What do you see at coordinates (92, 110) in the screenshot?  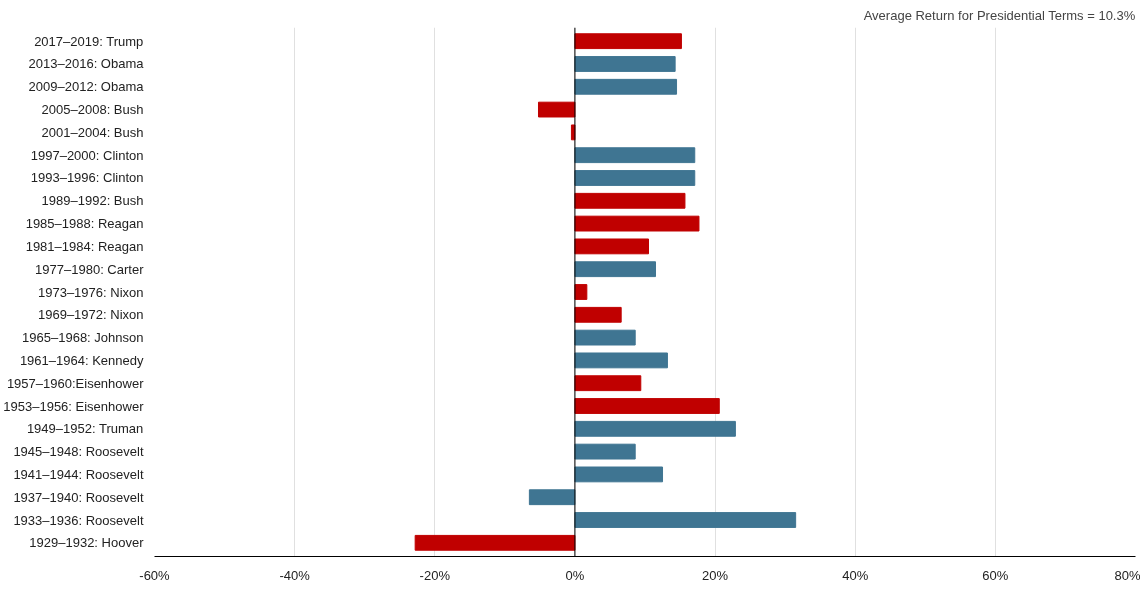 I see `y-tick-label: 2005–2008: Bush` at bounding box center [92, 110].